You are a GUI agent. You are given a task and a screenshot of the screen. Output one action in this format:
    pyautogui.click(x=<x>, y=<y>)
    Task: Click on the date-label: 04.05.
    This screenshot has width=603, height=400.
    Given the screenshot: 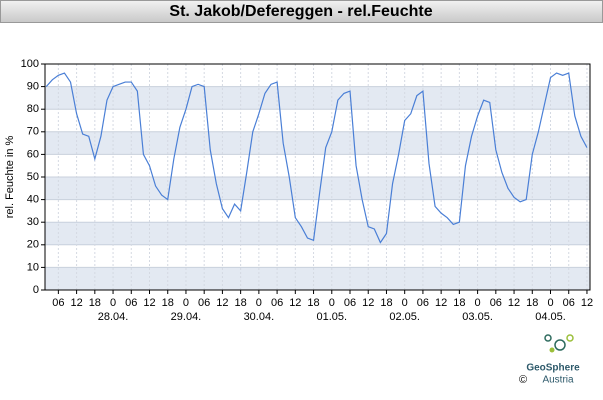 What is the action you would take?
    pyautogui.click(x=550, y=317)
    